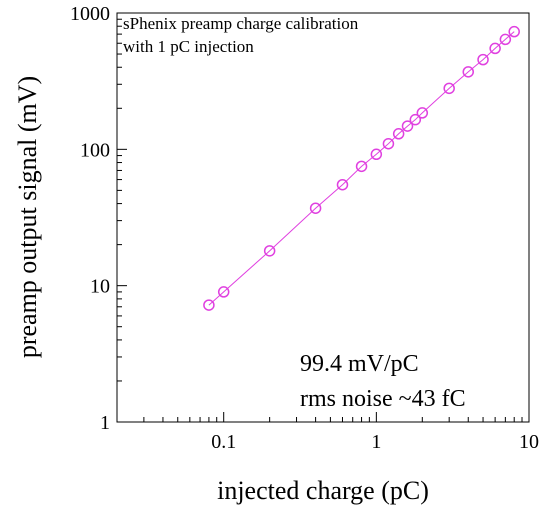  What do you see at coordinates (241, 23) in the screenshot?
I see `chart-title: sPhenix preamp charge calibration` at bounding box center [241, 23].